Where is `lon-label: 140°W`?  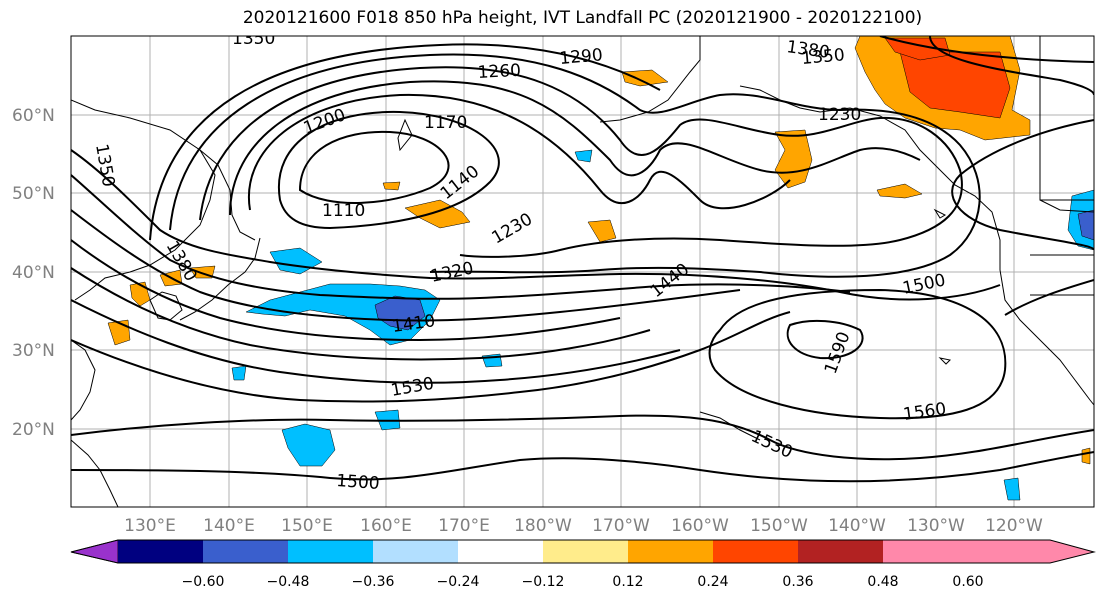
lon-label: 140°W is located at coordinates (857, 526).